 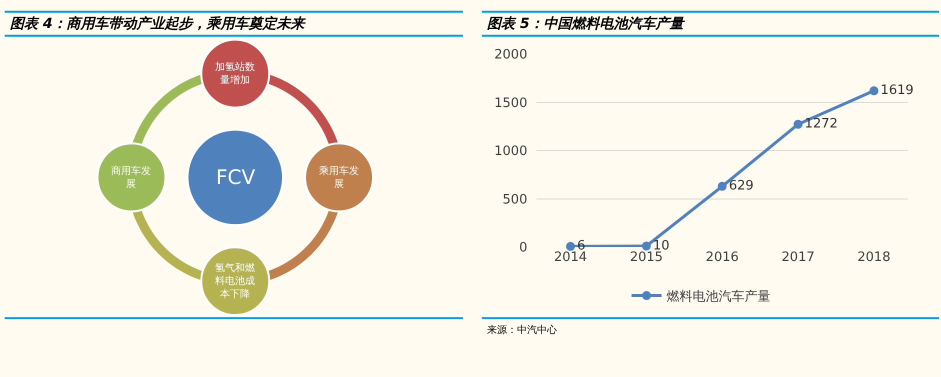 I want to click on category-label: 加氢站数量增加, so click(x=235, y=73).